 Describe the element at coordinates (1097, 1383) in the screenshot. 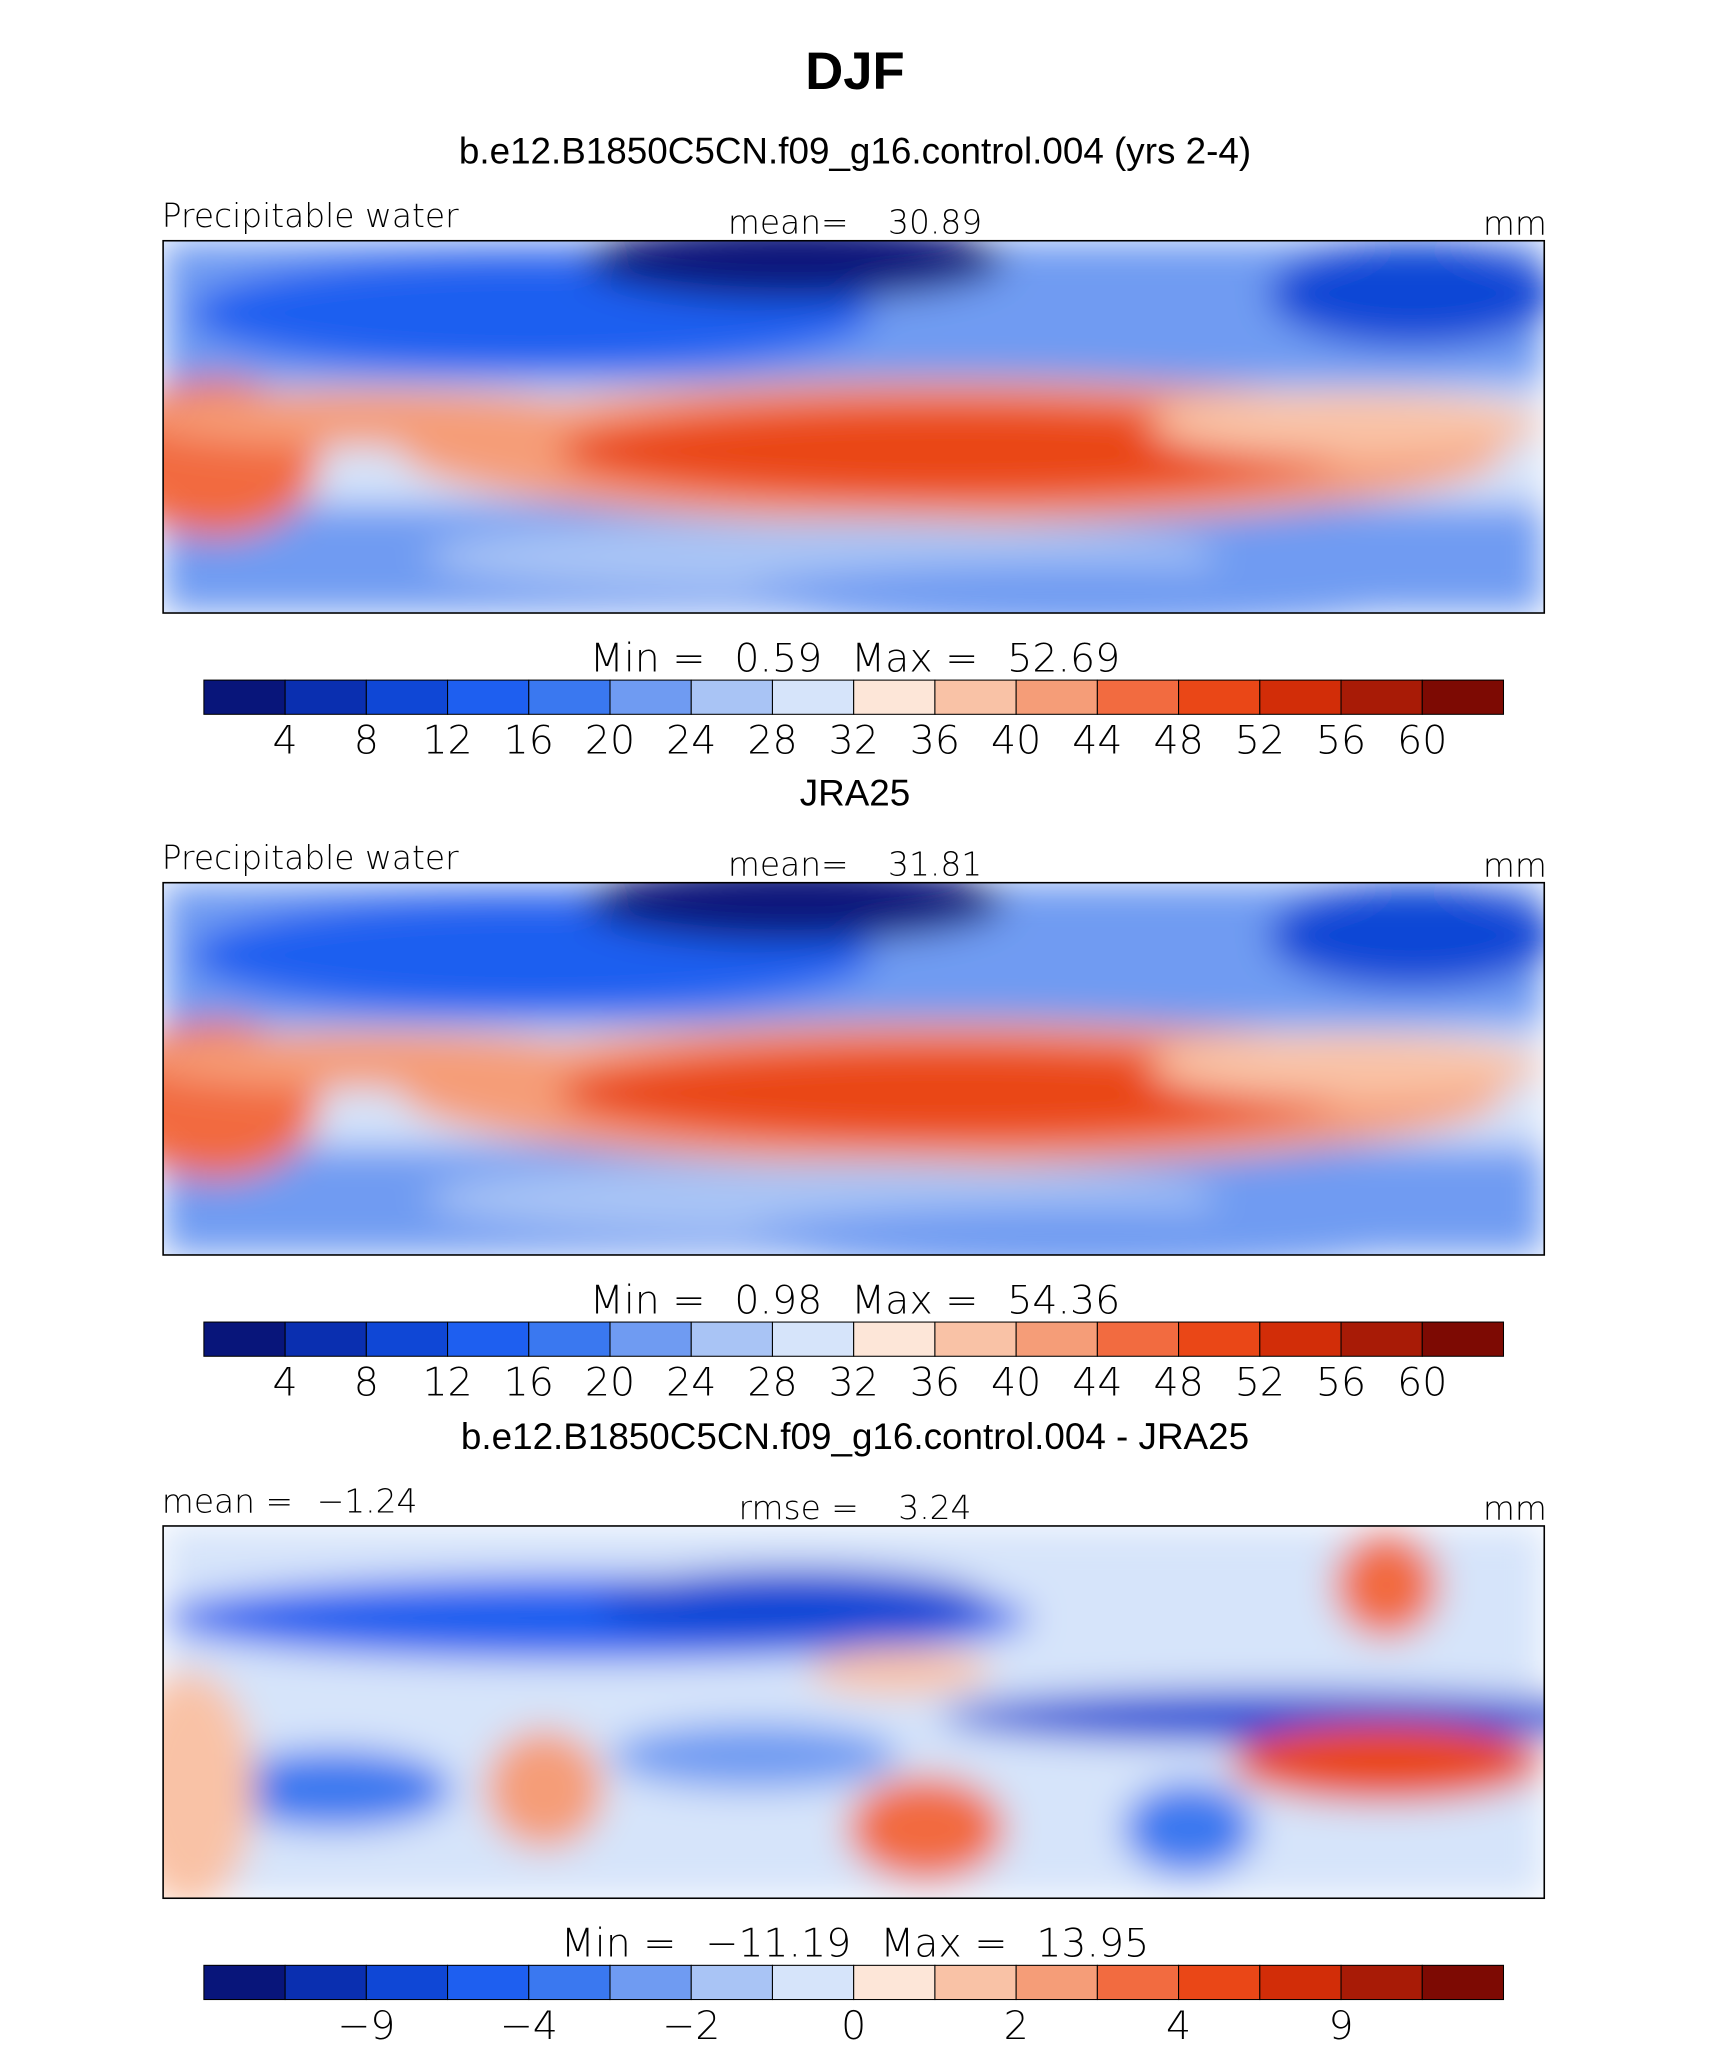

I see `colorbar-label: 44` at that location.